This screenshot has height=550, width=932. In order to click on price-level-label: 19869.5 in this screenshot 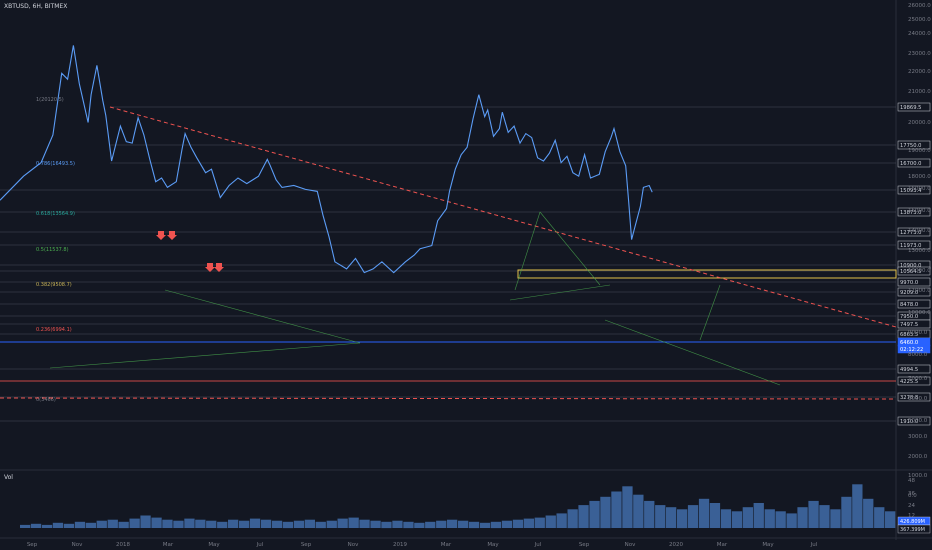, I will do `click(910, 108)`.